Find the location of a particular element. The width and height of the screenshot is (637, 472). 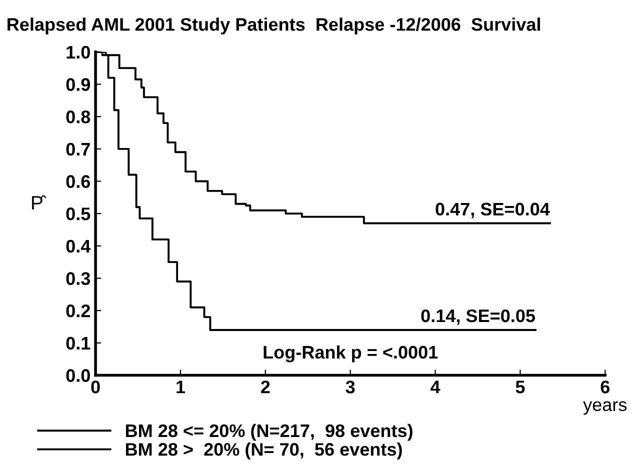

x-tick-label: 0 is located at coordinates (95, 387).